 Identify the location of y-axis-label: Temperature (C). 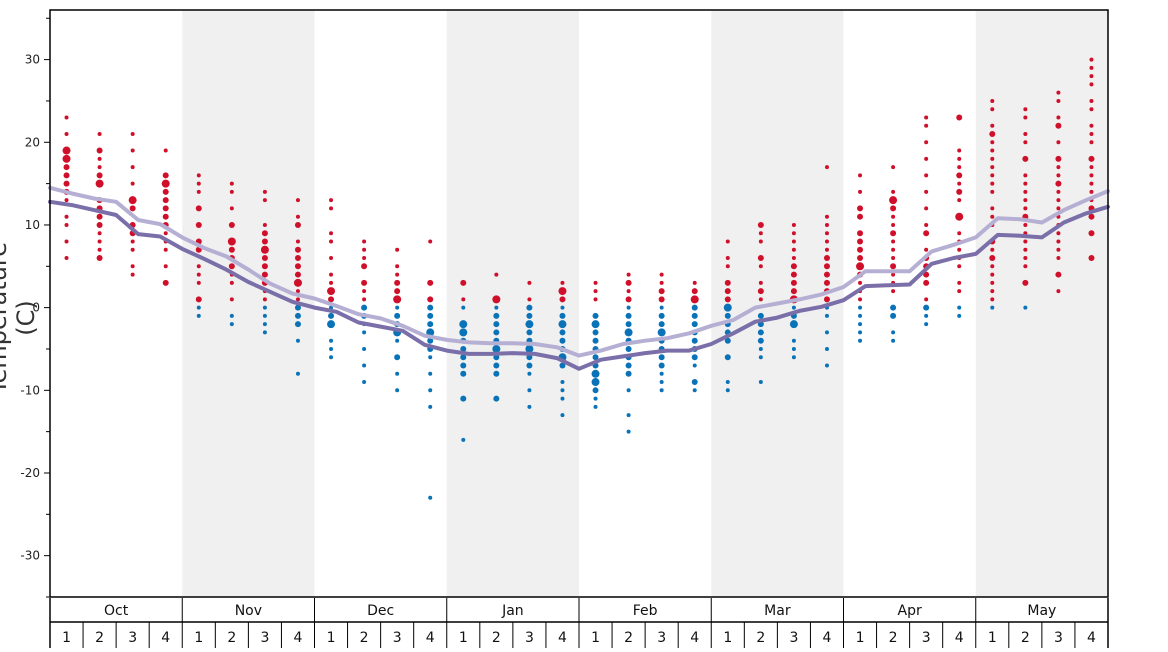
(20, 318).